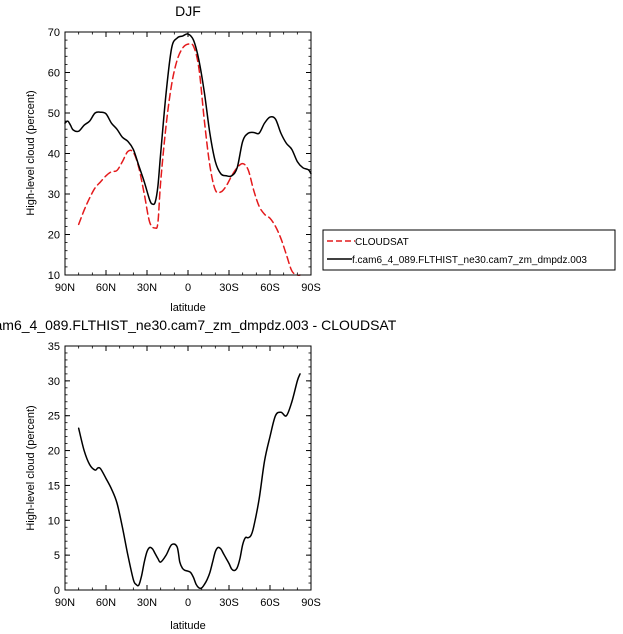 This screenshot has width=623, height=634. What do you see at coordinates (54, 347) in the screenshot?
I see `y-tick-label: 35` at bounding box center [54, 347].